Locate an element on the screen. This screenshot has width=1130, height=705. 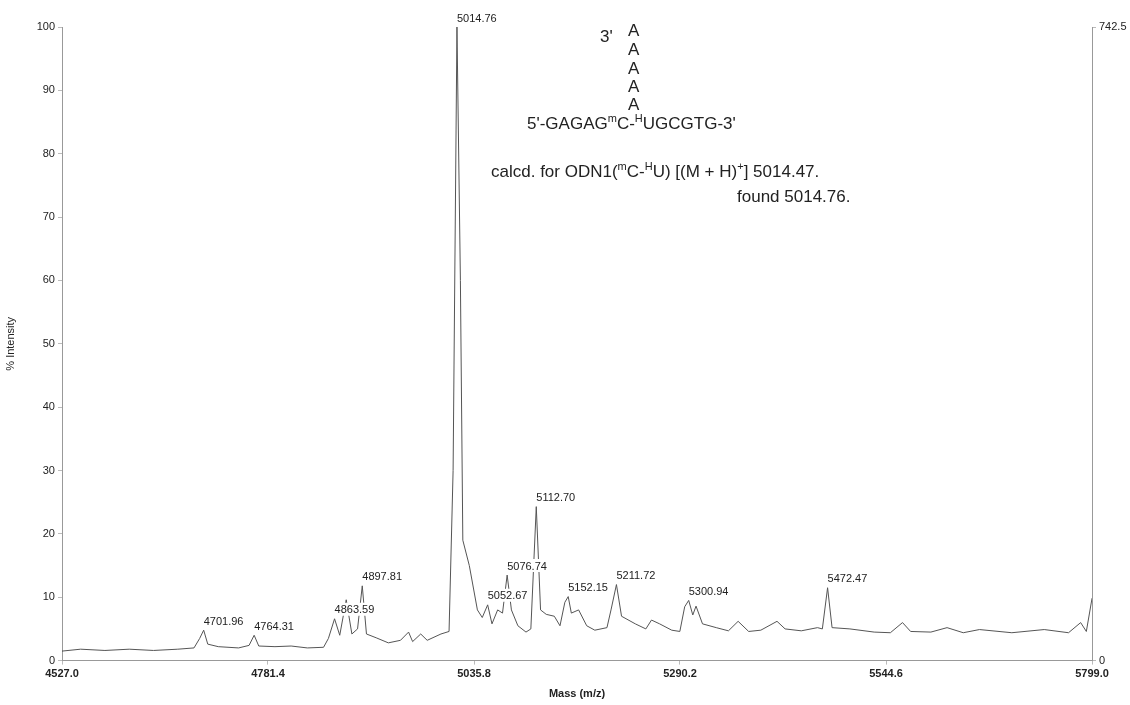
x-tick-label: 5799.0 is located at coordinates (1092, 673).